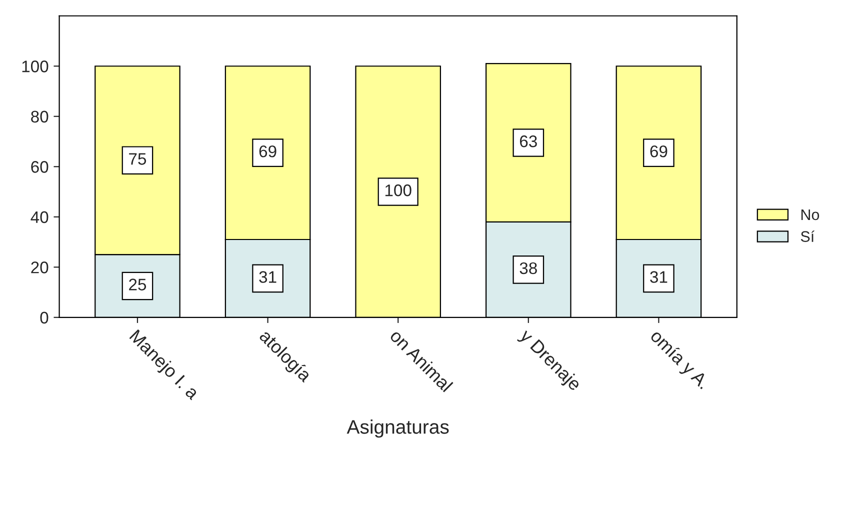 The width and height of the screenshot is (847, 529). I want to click on y-tick-label: 0, so click(44, 318).